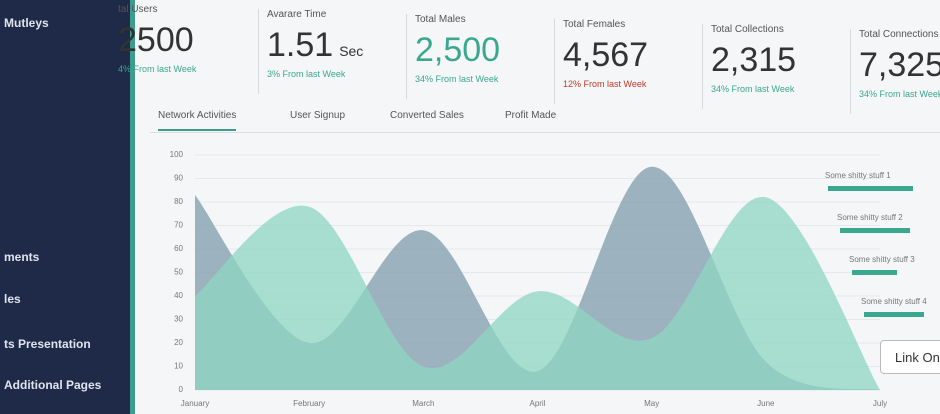  I want to click on tab: Converted Sales, so click(427, 115).